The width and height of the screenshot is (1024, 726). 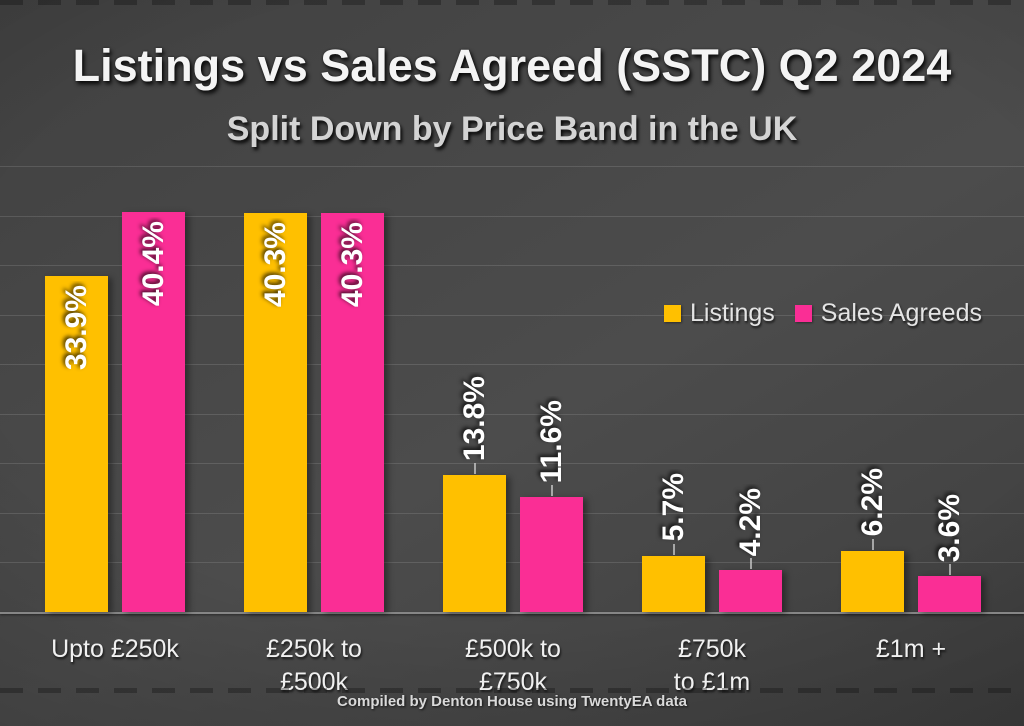 I want to click on x-axis-label: £250k to £500k, so click(x=314, y=666).